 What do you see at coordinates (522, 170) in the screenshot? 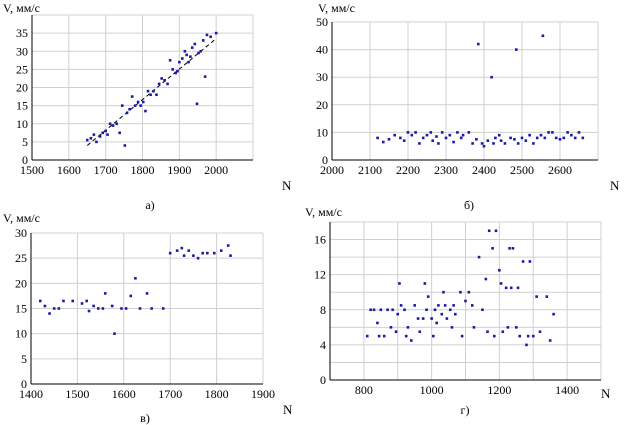
I see `chart-b-x-tick-label: 2500` at bounding box center [522, 170].